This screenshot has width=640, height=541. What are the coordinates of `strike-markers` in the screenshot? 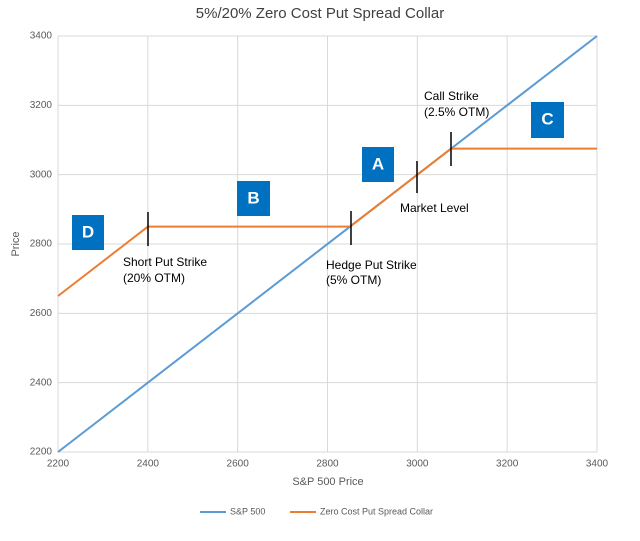 It's located at (299, 189).